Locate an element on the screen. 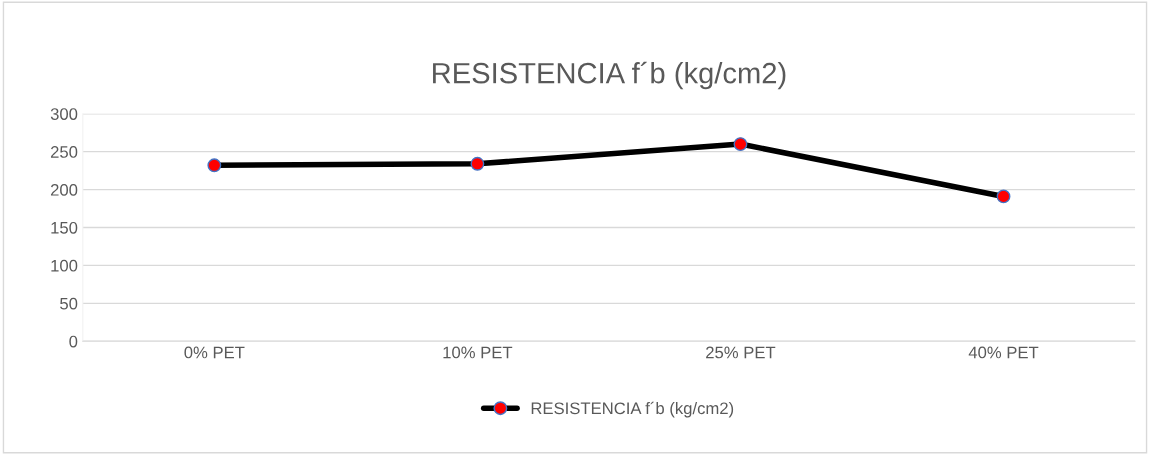  chart-title: RESISTENCIA f´b (kg/cm2) is located at coordinates (609, 75).